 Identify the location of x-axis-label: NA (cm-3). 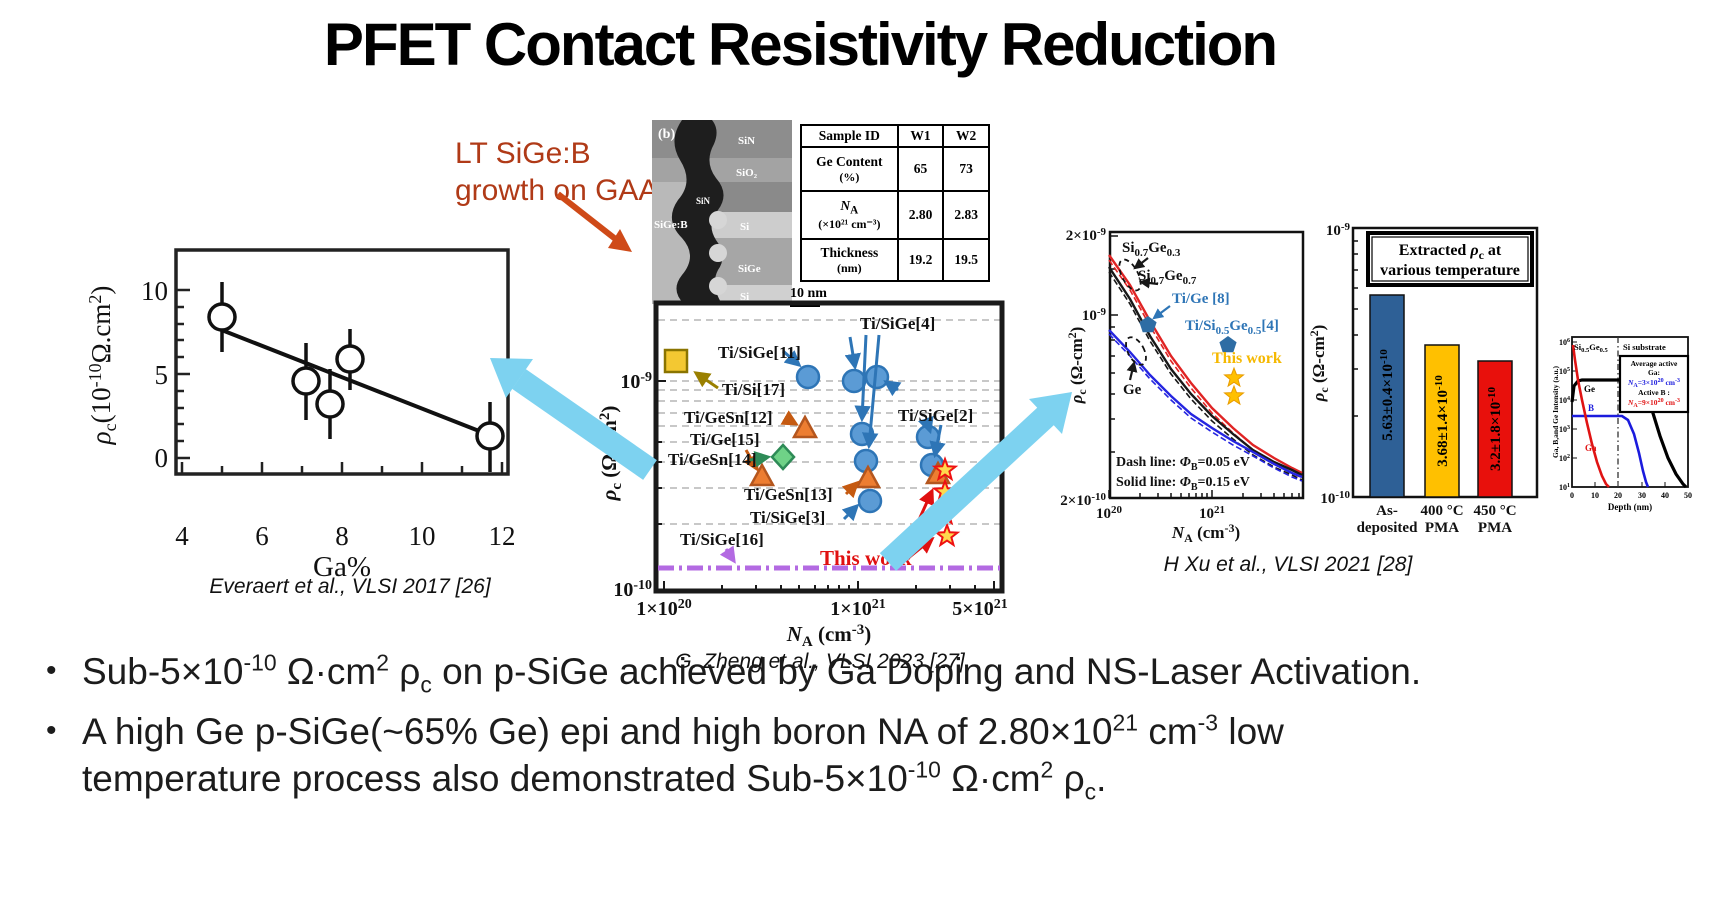
(1205, 533).